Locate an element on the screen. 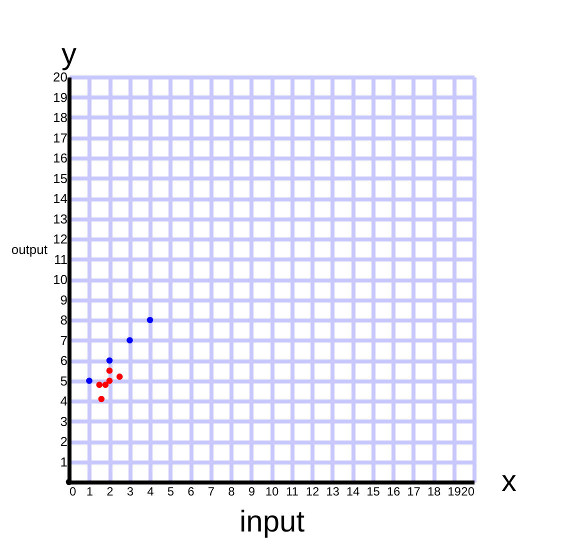 The height and width of the screenshot is (547, 575). y-tick-label: 11 is located at coordinates (61, 259).